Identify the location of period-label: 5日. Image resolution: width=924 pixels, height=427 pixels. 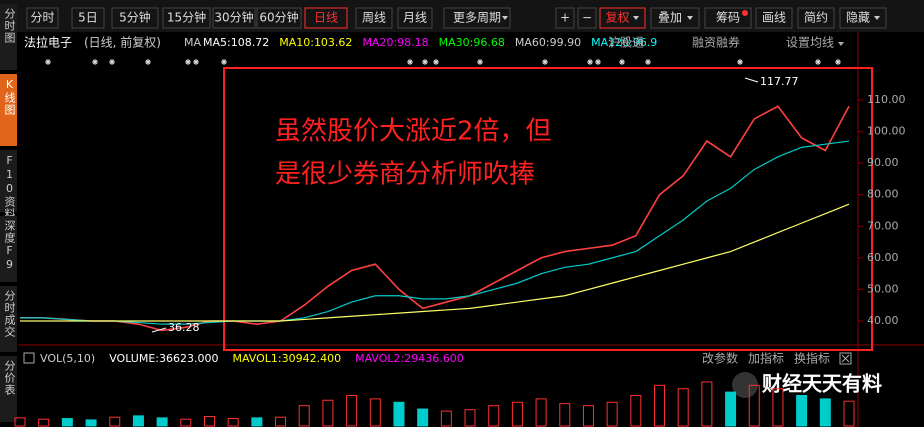
(88, 18).